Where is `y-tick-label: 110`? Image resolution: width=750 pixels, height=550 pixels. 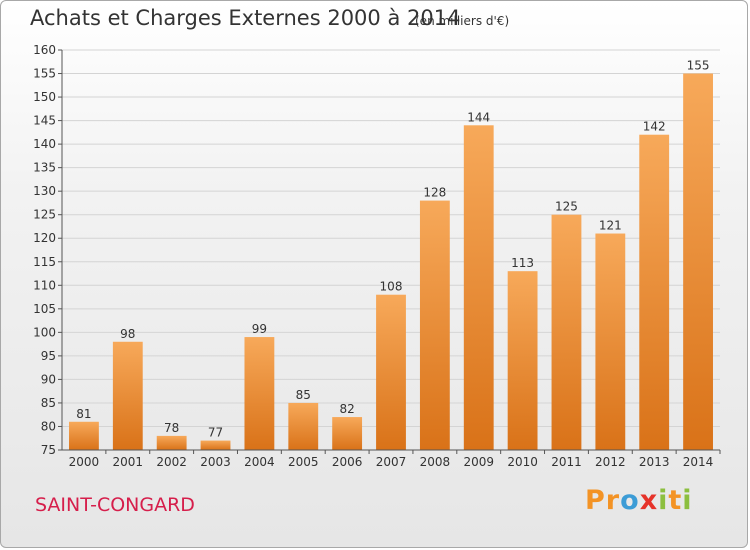 y-tick-label: 110 is located at coordinates (44, 285).